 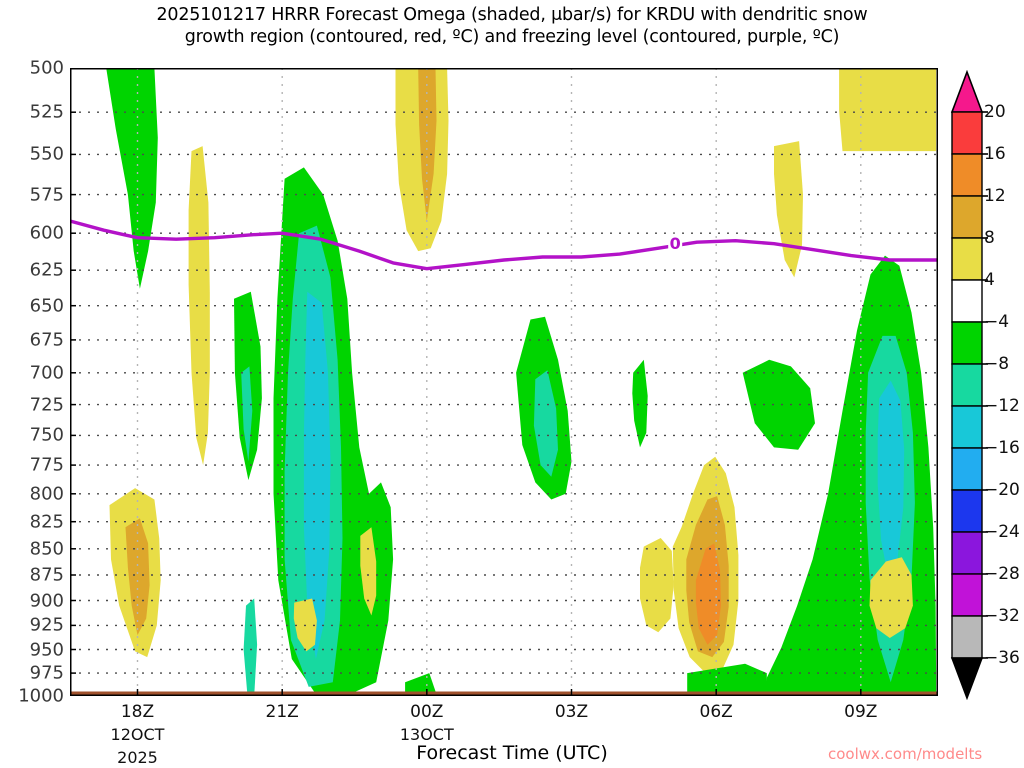 I want to click on x-axis-tick-labels: 18Z 21Z 00Z 03Z 06Z 09Z 12OCT 2025 13OCT, so click(x=504, y=731).